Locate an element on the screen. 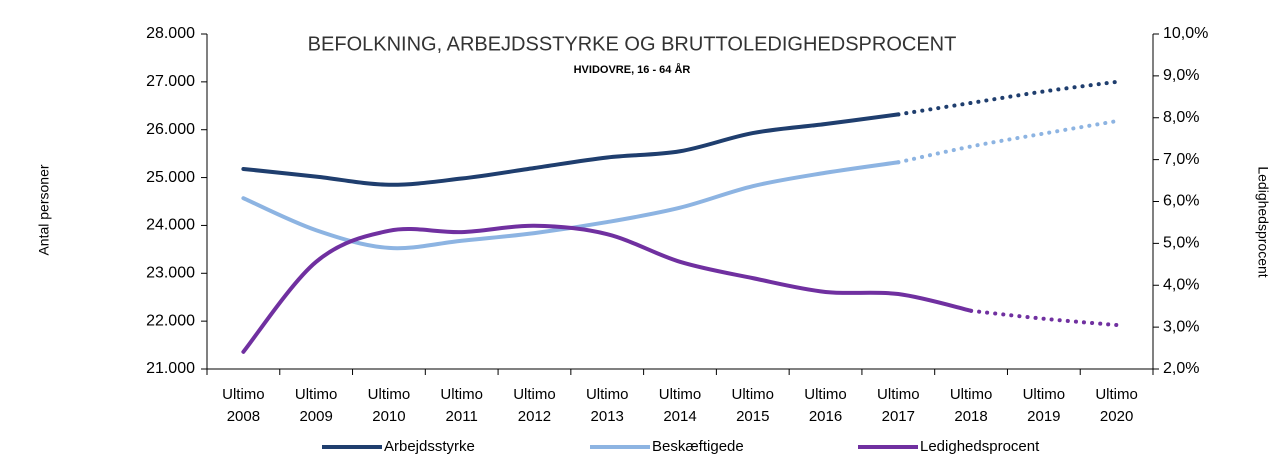 Image resolution: width=1279 pixels, height=459 pixels. y-axis-label: Antal personer is located at coordinates (44, 209).